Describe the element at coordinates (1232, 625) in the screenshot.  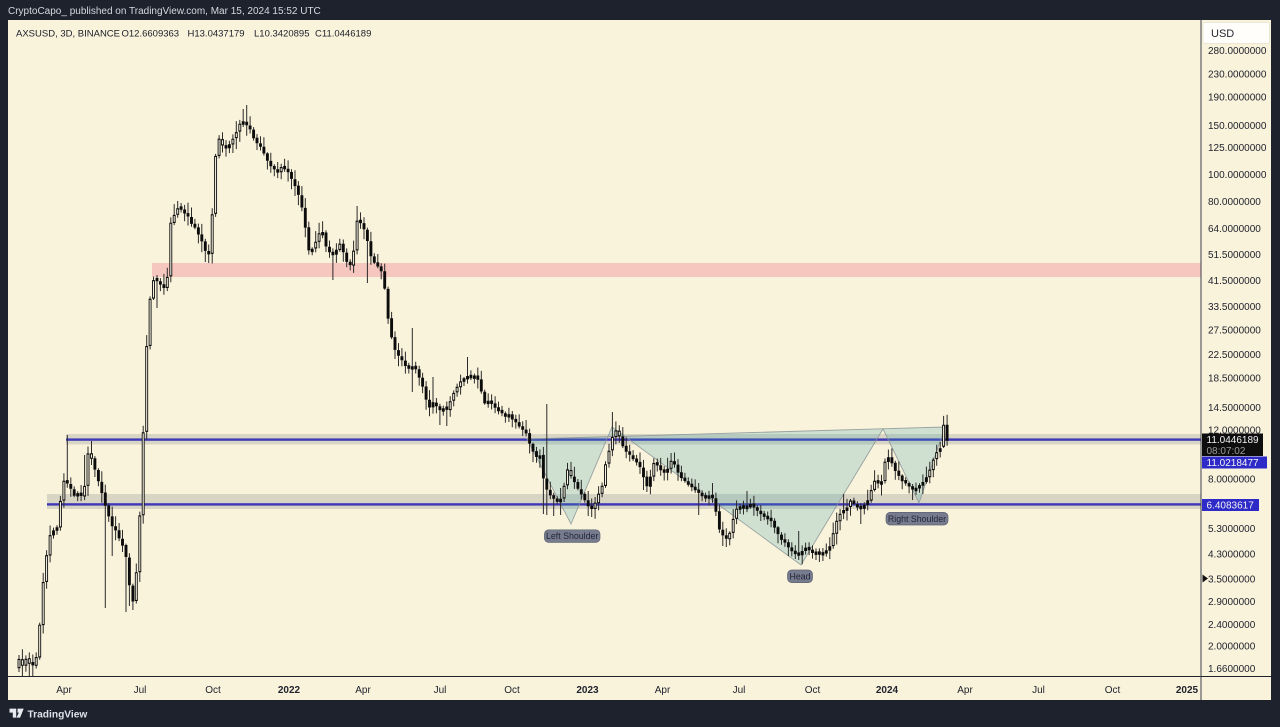
I see `svg-text: 2.4000000` at that location.